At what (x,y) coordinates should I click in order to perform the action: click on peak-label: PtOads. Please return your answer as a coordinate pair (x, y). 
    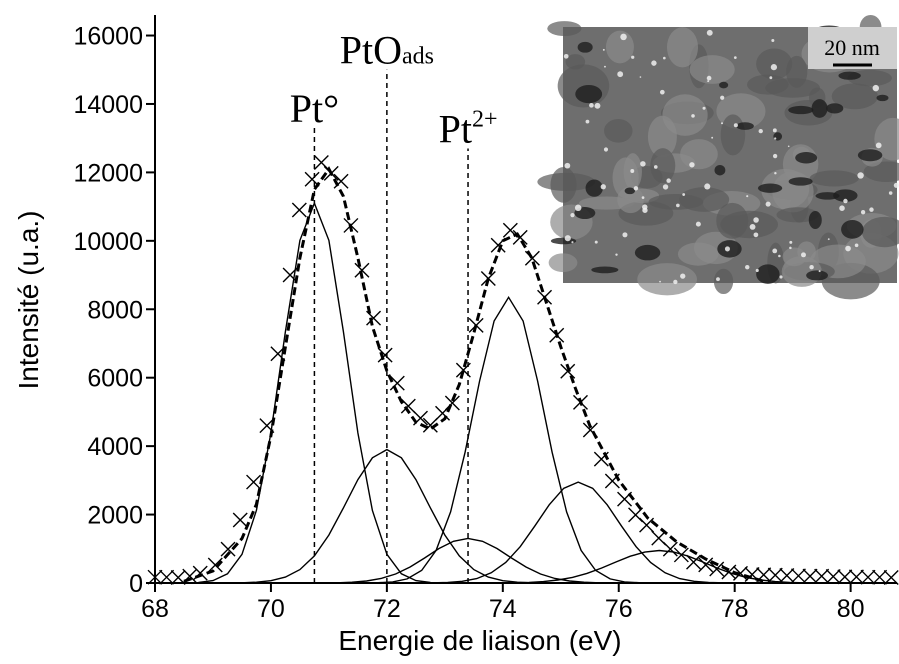
    Looking at the image, I should click on (387, 50).